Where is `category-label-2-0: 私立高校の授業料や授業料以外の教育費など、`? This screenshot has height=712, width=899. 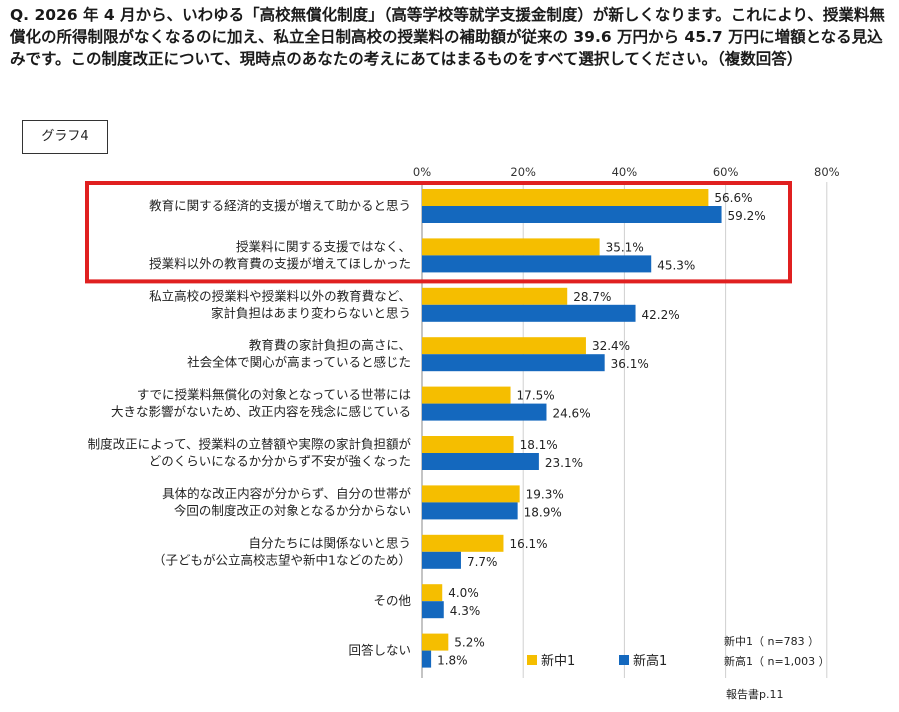 category-label-2-0: 私立高校の授業料や授業料以外の教育費など、 is located at coordinates (280, 295).